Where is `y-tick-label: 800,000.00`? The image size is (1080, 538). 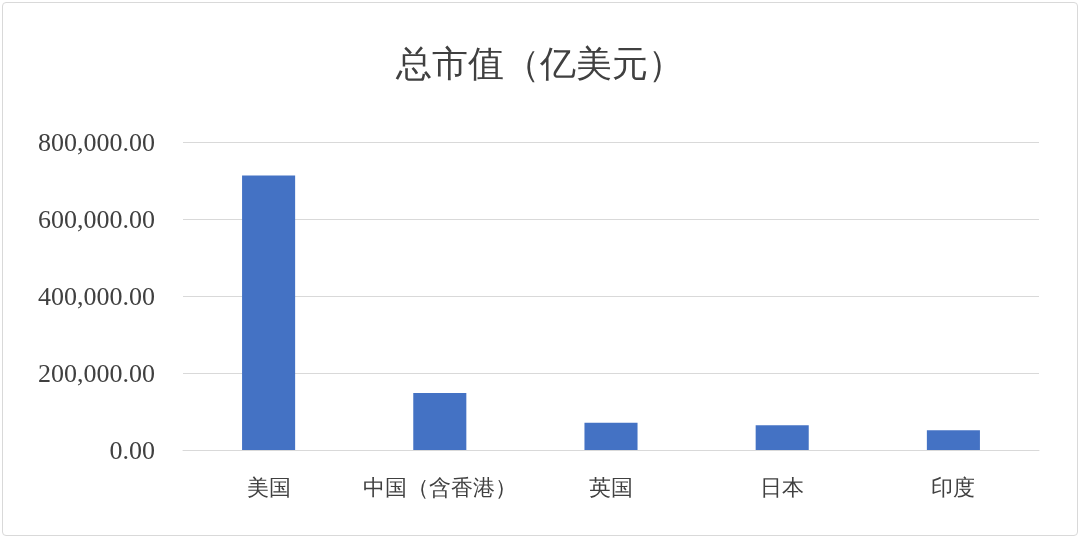
y-tick-label: 800,000.00 is located at coordinates (96, 142).